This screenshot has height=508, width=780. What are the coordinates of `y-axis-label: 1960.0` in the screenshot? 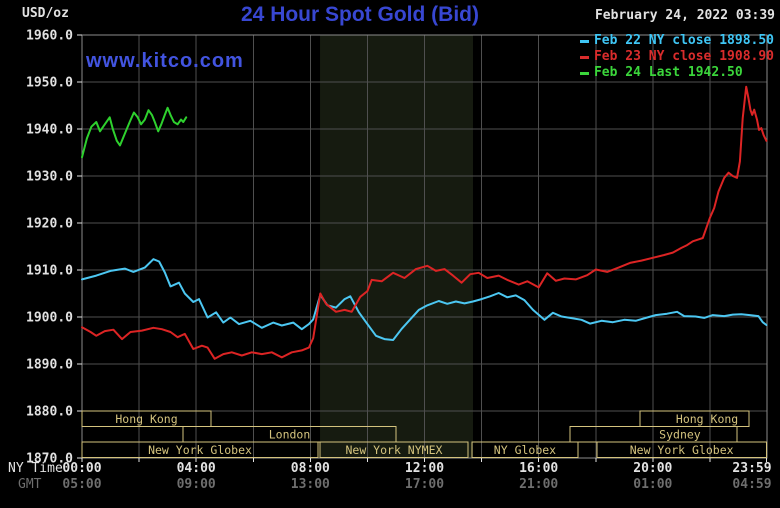 It's located at (49, 36).